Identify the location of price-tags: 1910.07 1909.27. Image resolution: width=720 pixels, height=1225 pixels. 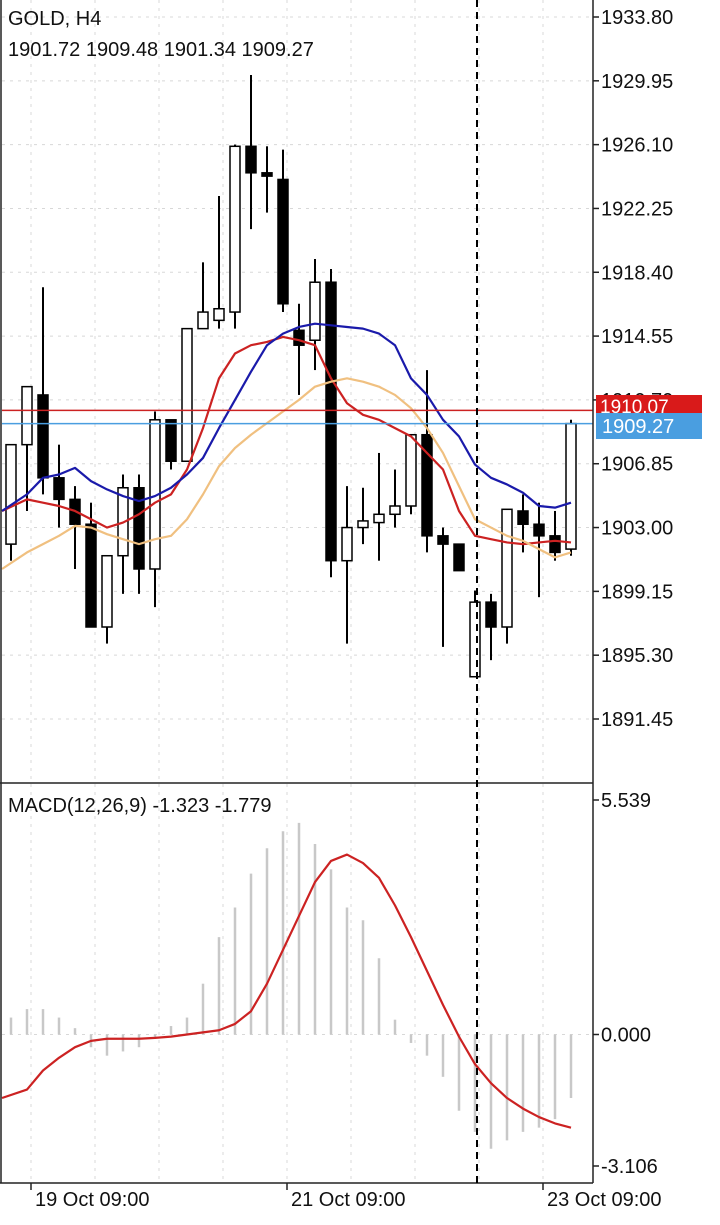
(649, 417).